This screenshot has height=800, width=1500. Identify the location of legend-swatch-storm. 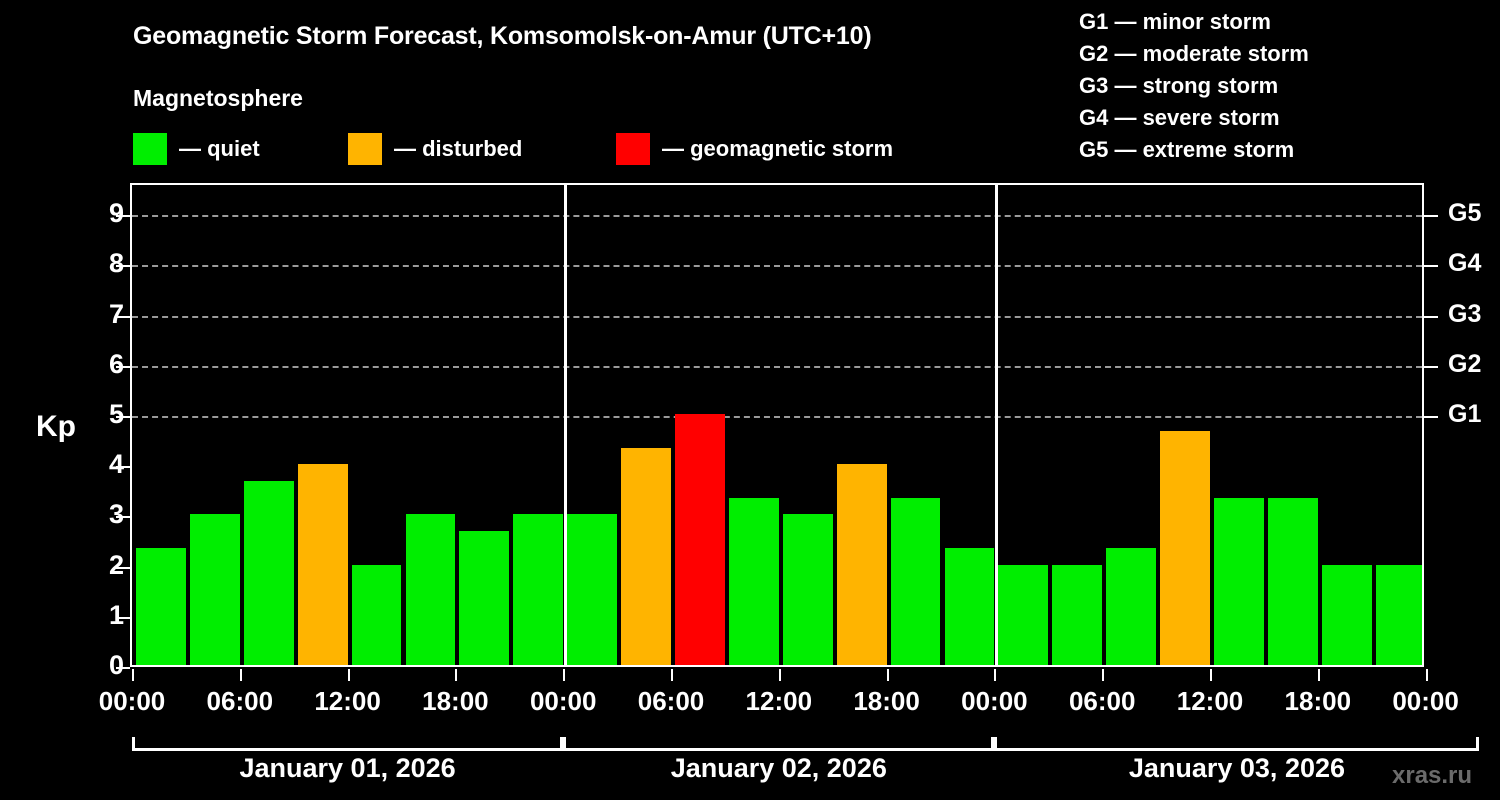
(633, 149).